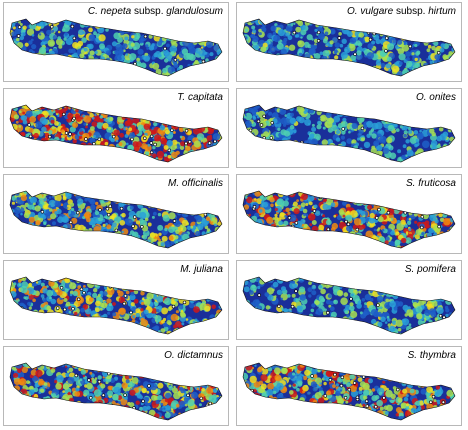  Describe the element at coordinates (194, 11) in the screenshot. I see `species-infra: glandulosum` at that location.